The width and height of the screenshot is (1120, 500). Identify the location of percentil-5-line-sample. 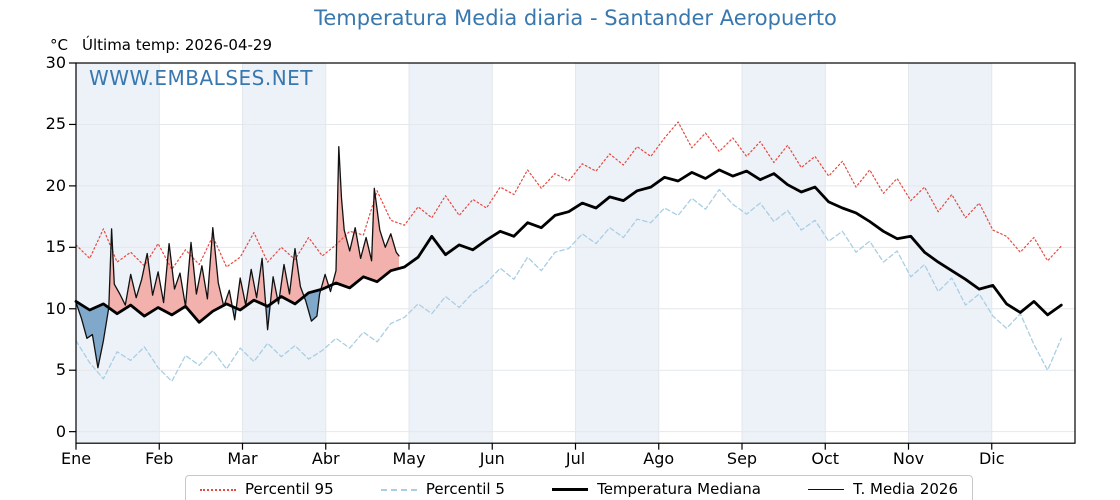
(398, 489).